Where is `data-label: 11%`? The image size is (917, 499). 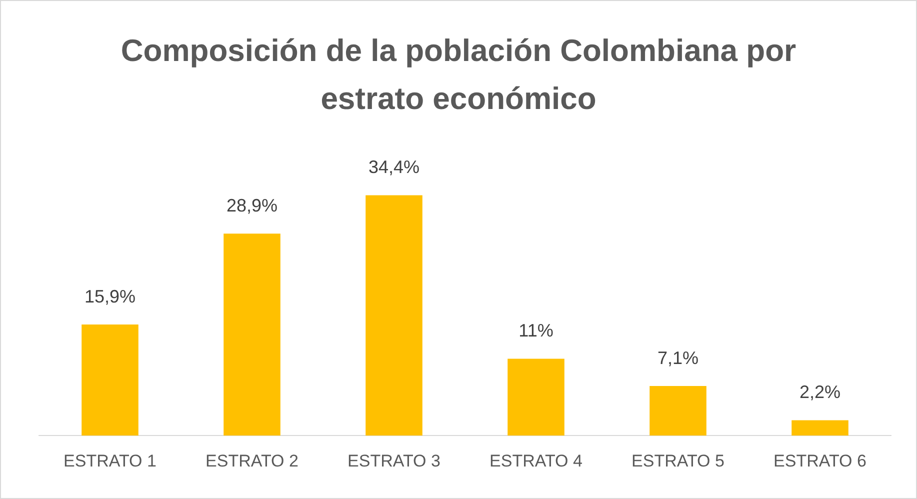 data-label: 11% is located at coordinates (536, 330).